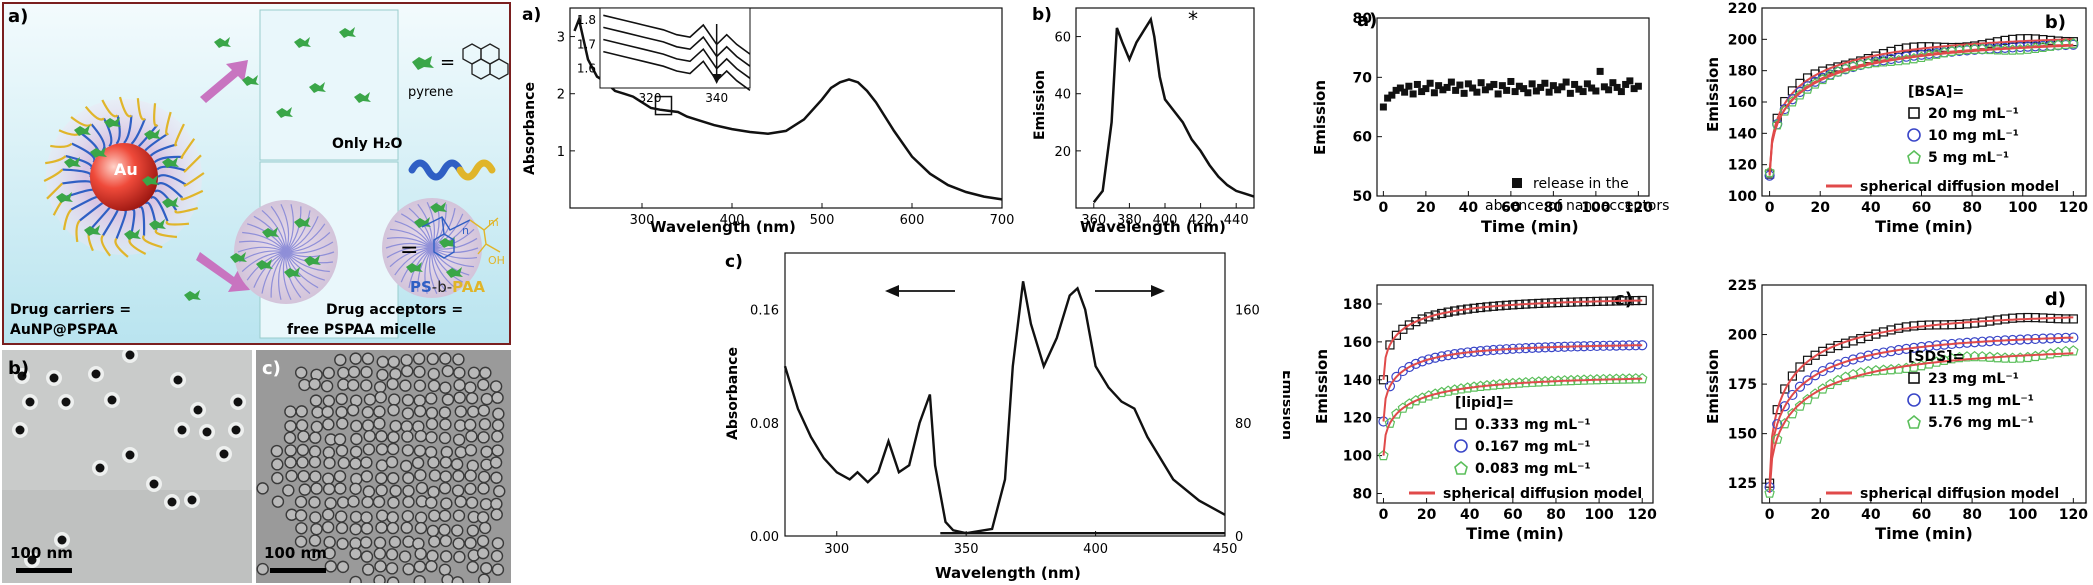  Describe the element at coordinates (127, 466) in the screenshot. I see `tem-image-b: b) 100 nm` at that location.